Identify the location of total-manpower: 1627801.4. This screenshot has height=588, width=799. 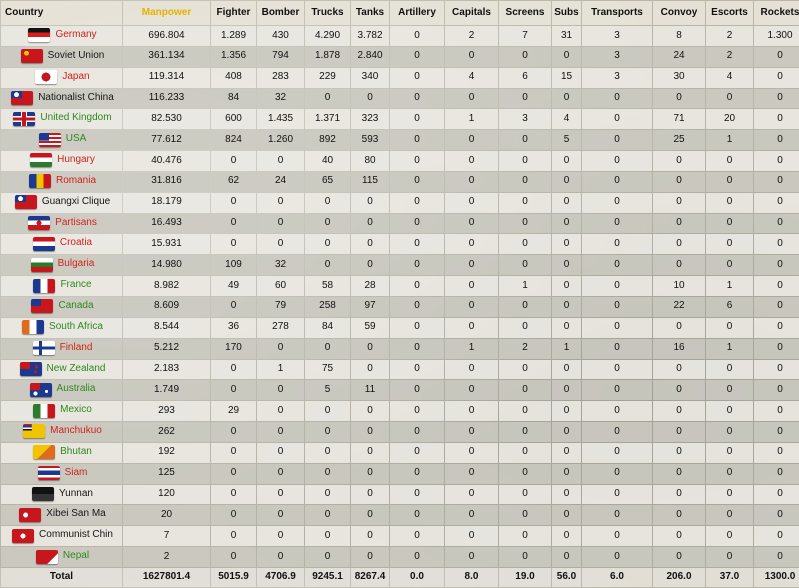
(166, 577).